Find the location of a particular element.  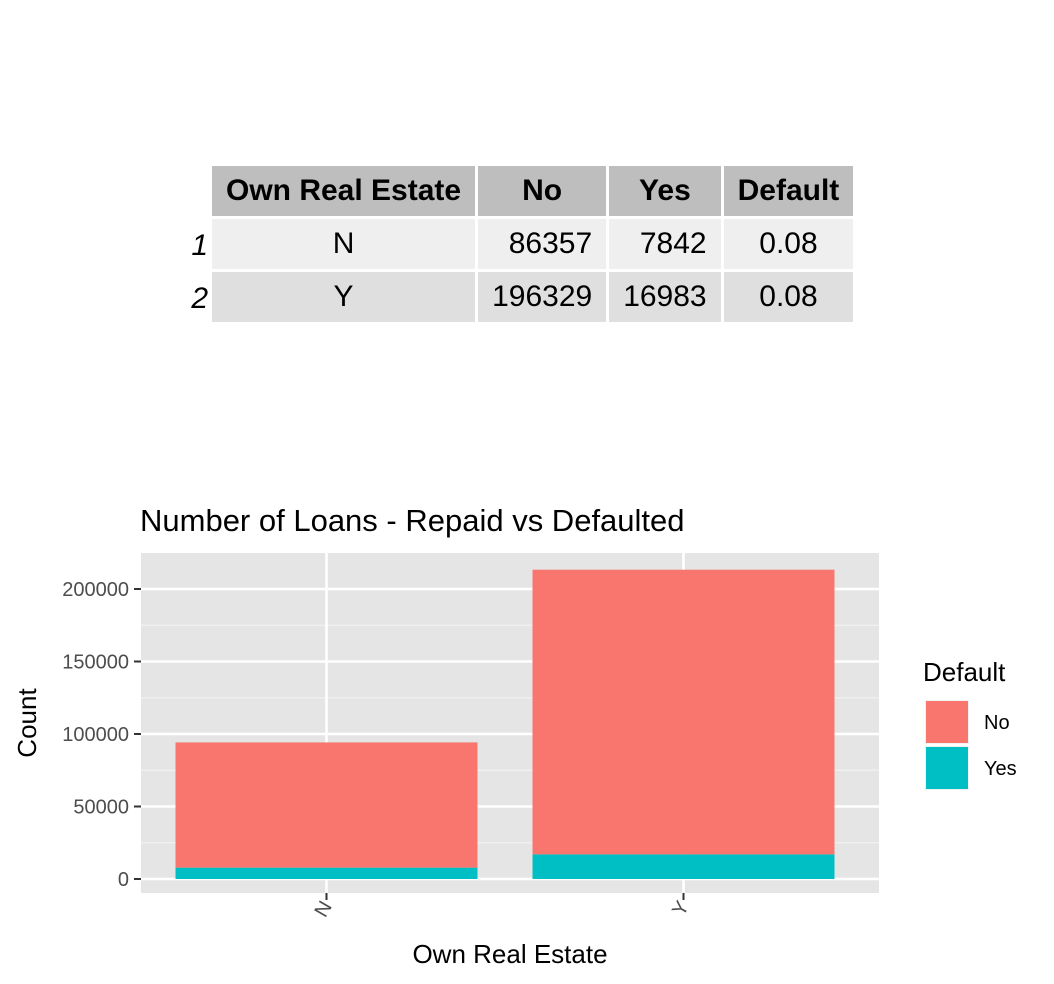

table-cell: Y is located at coordinates (345, 298).